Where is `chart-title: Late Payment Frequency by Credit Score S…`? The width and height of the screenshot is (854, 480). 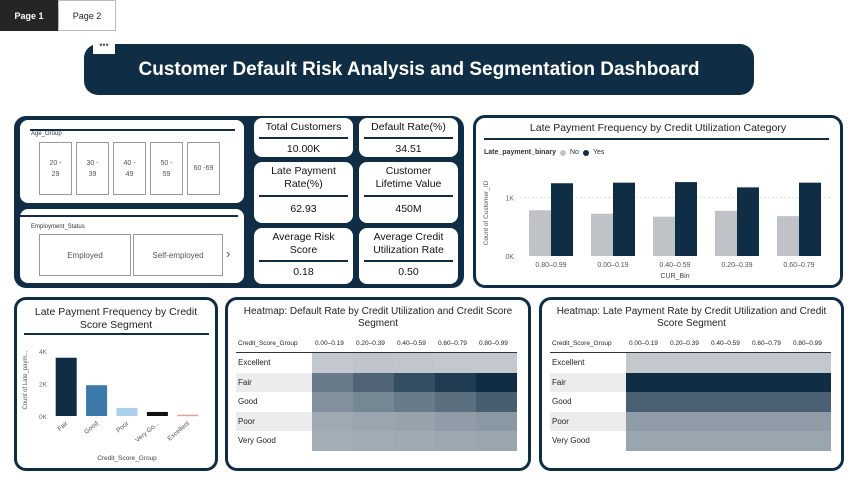 chart-title: Late Payment Frequency by Credit Score S… is located at coordinates (116, 318).